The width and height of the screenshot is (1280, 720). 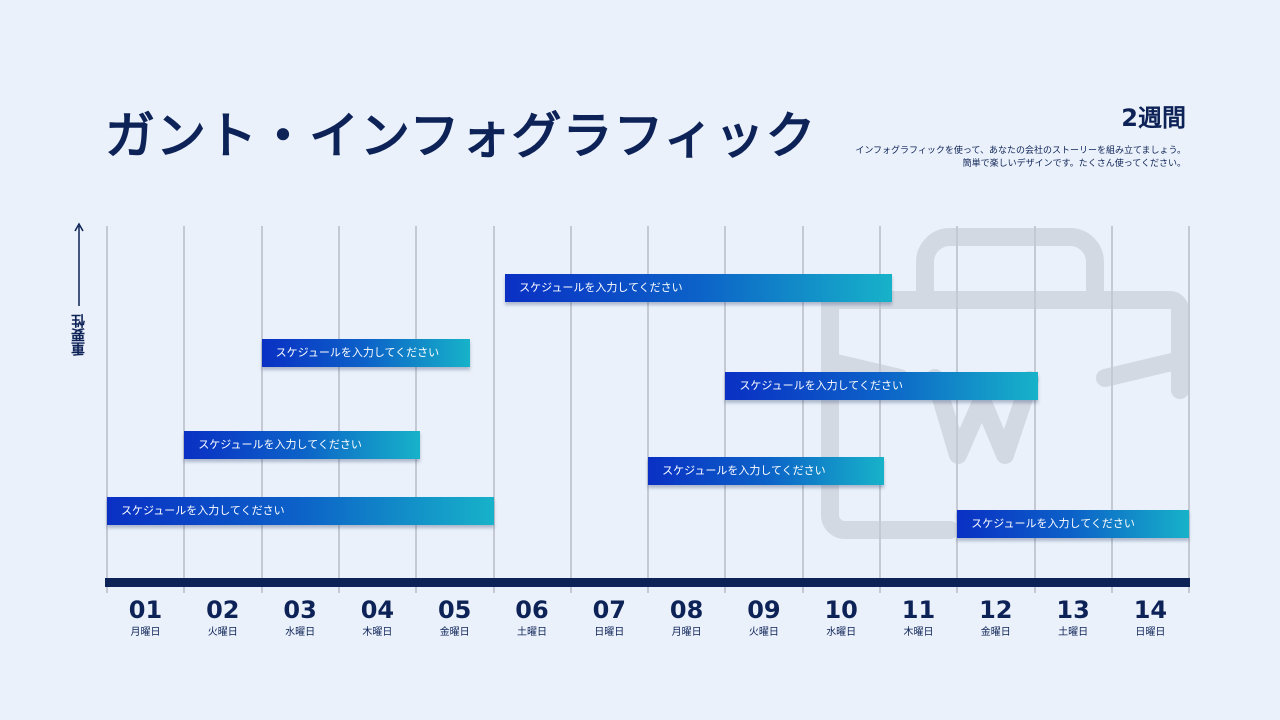 I want to click on day-number: 06, so click(x=532, y=610).